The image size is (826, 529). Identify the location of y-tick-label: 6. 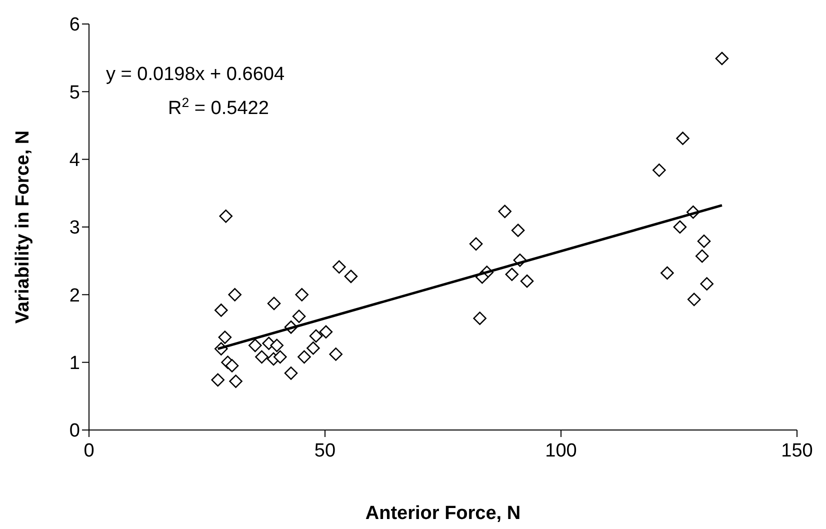
(74, 25).